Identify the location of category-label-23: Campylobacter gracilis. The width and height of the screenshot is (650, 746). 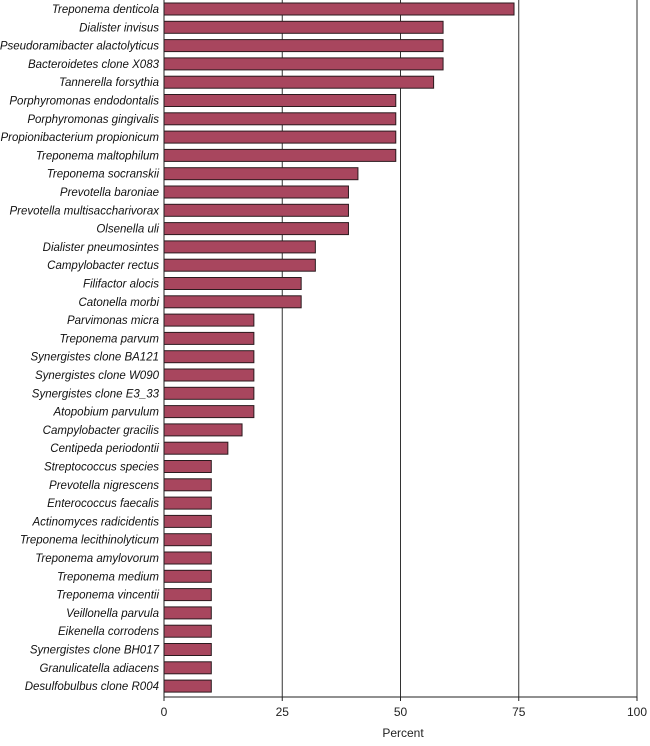
(101, 431).